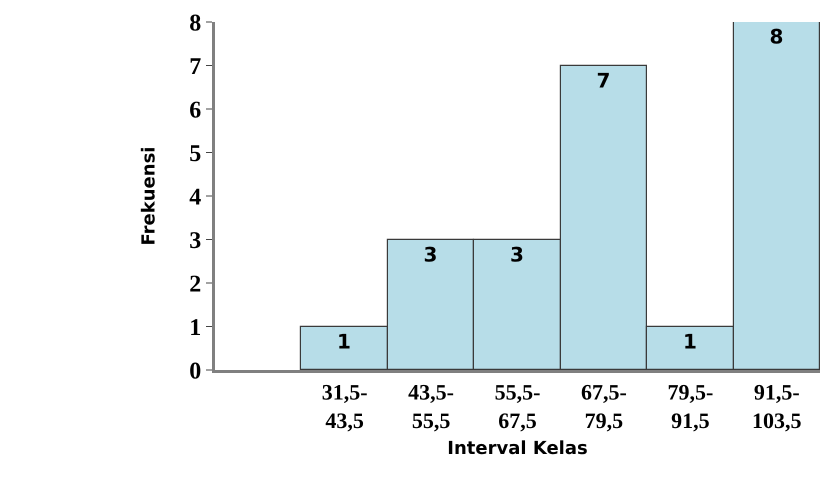 The height and width of the screenshot is (501, 822). What do you see at coordinates (195, 67) in the screenshot?
I see `y-tick-label: 7` at bounding box center [195, 67].